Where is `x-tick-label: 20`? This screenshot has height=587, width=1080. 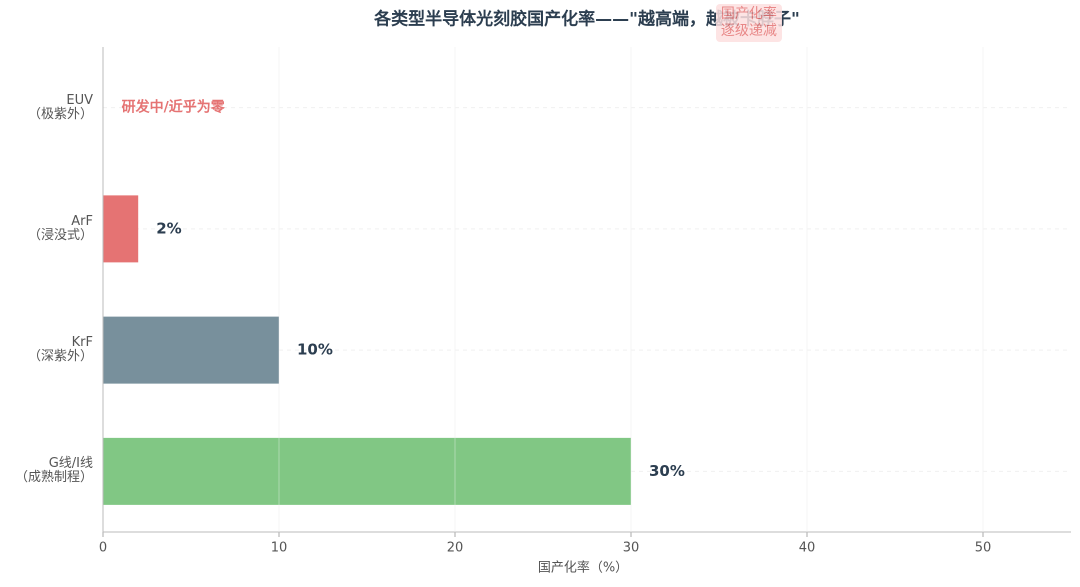
x-tick-label: 20 is located at coordinates (455, 548).